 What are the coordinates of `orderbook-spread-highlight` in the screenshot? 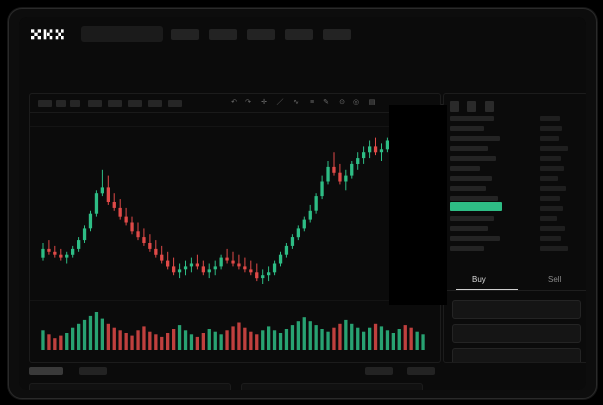 It's located at (476, 206).